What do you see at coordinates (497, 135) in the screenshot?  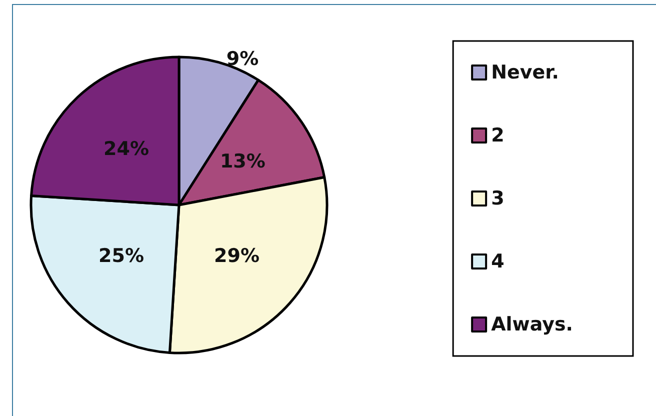 I see `legend-label: 2` at bounding box center [497, 135].